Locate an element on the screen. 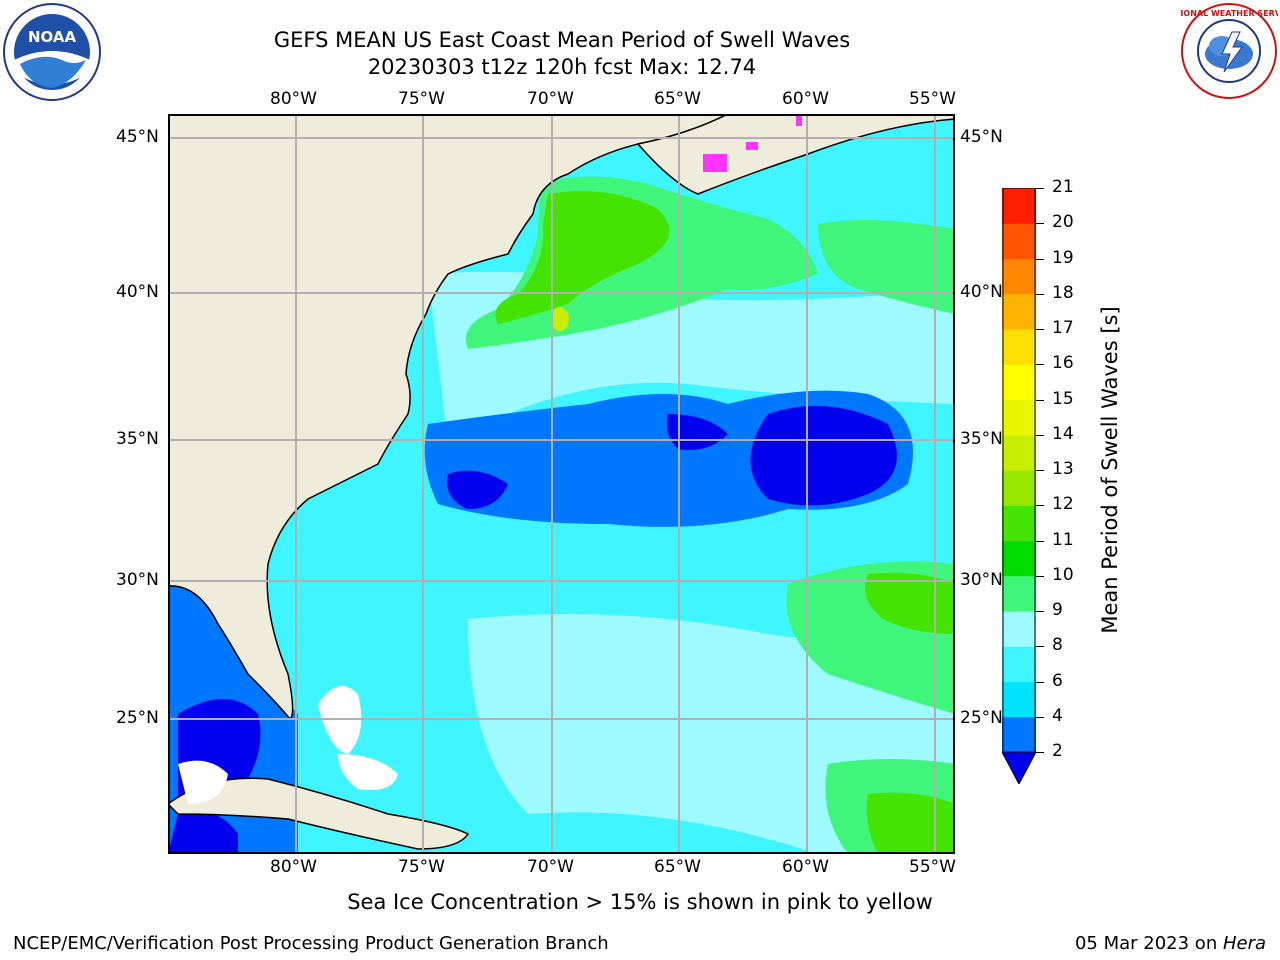  green-swell-southeast-core is located at coordinates (910, 603).